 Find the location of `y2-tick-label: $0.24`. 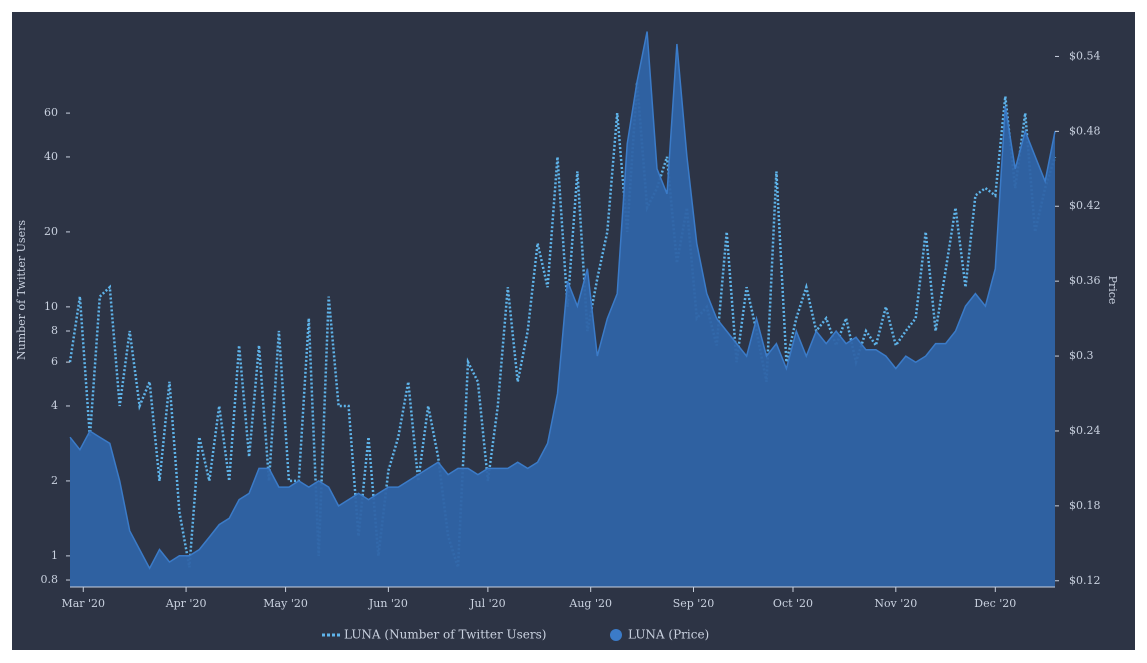

y2-tick-label: $0.24 is located at coordinates (1085, 430).